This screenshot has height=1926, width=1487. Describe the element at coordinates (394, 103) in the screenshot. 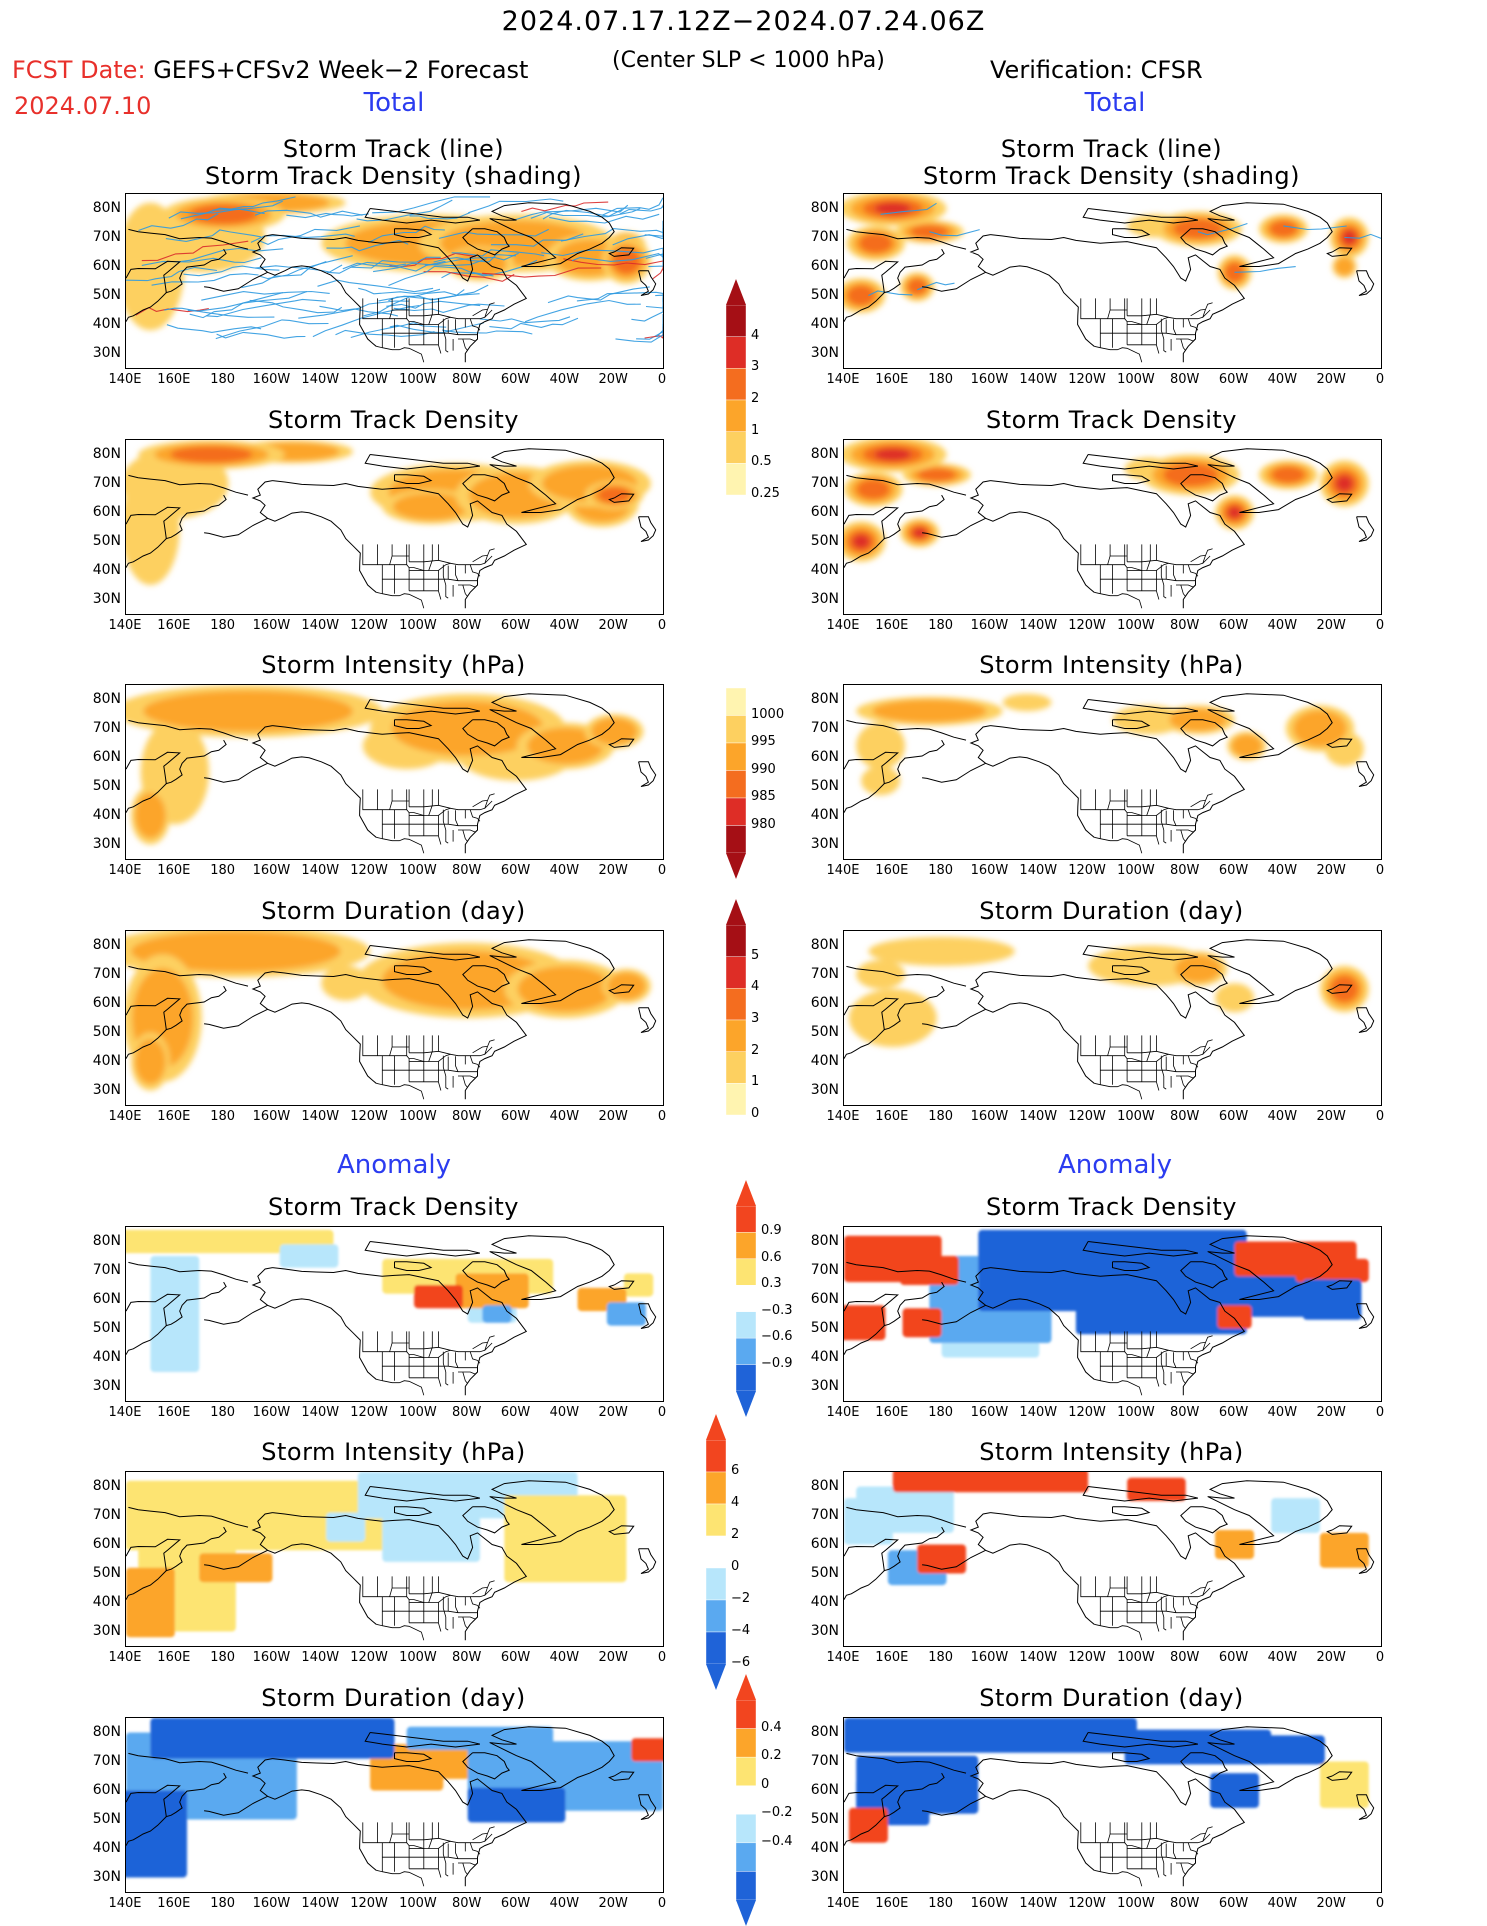

I see `section-total-left: Total` at that location.